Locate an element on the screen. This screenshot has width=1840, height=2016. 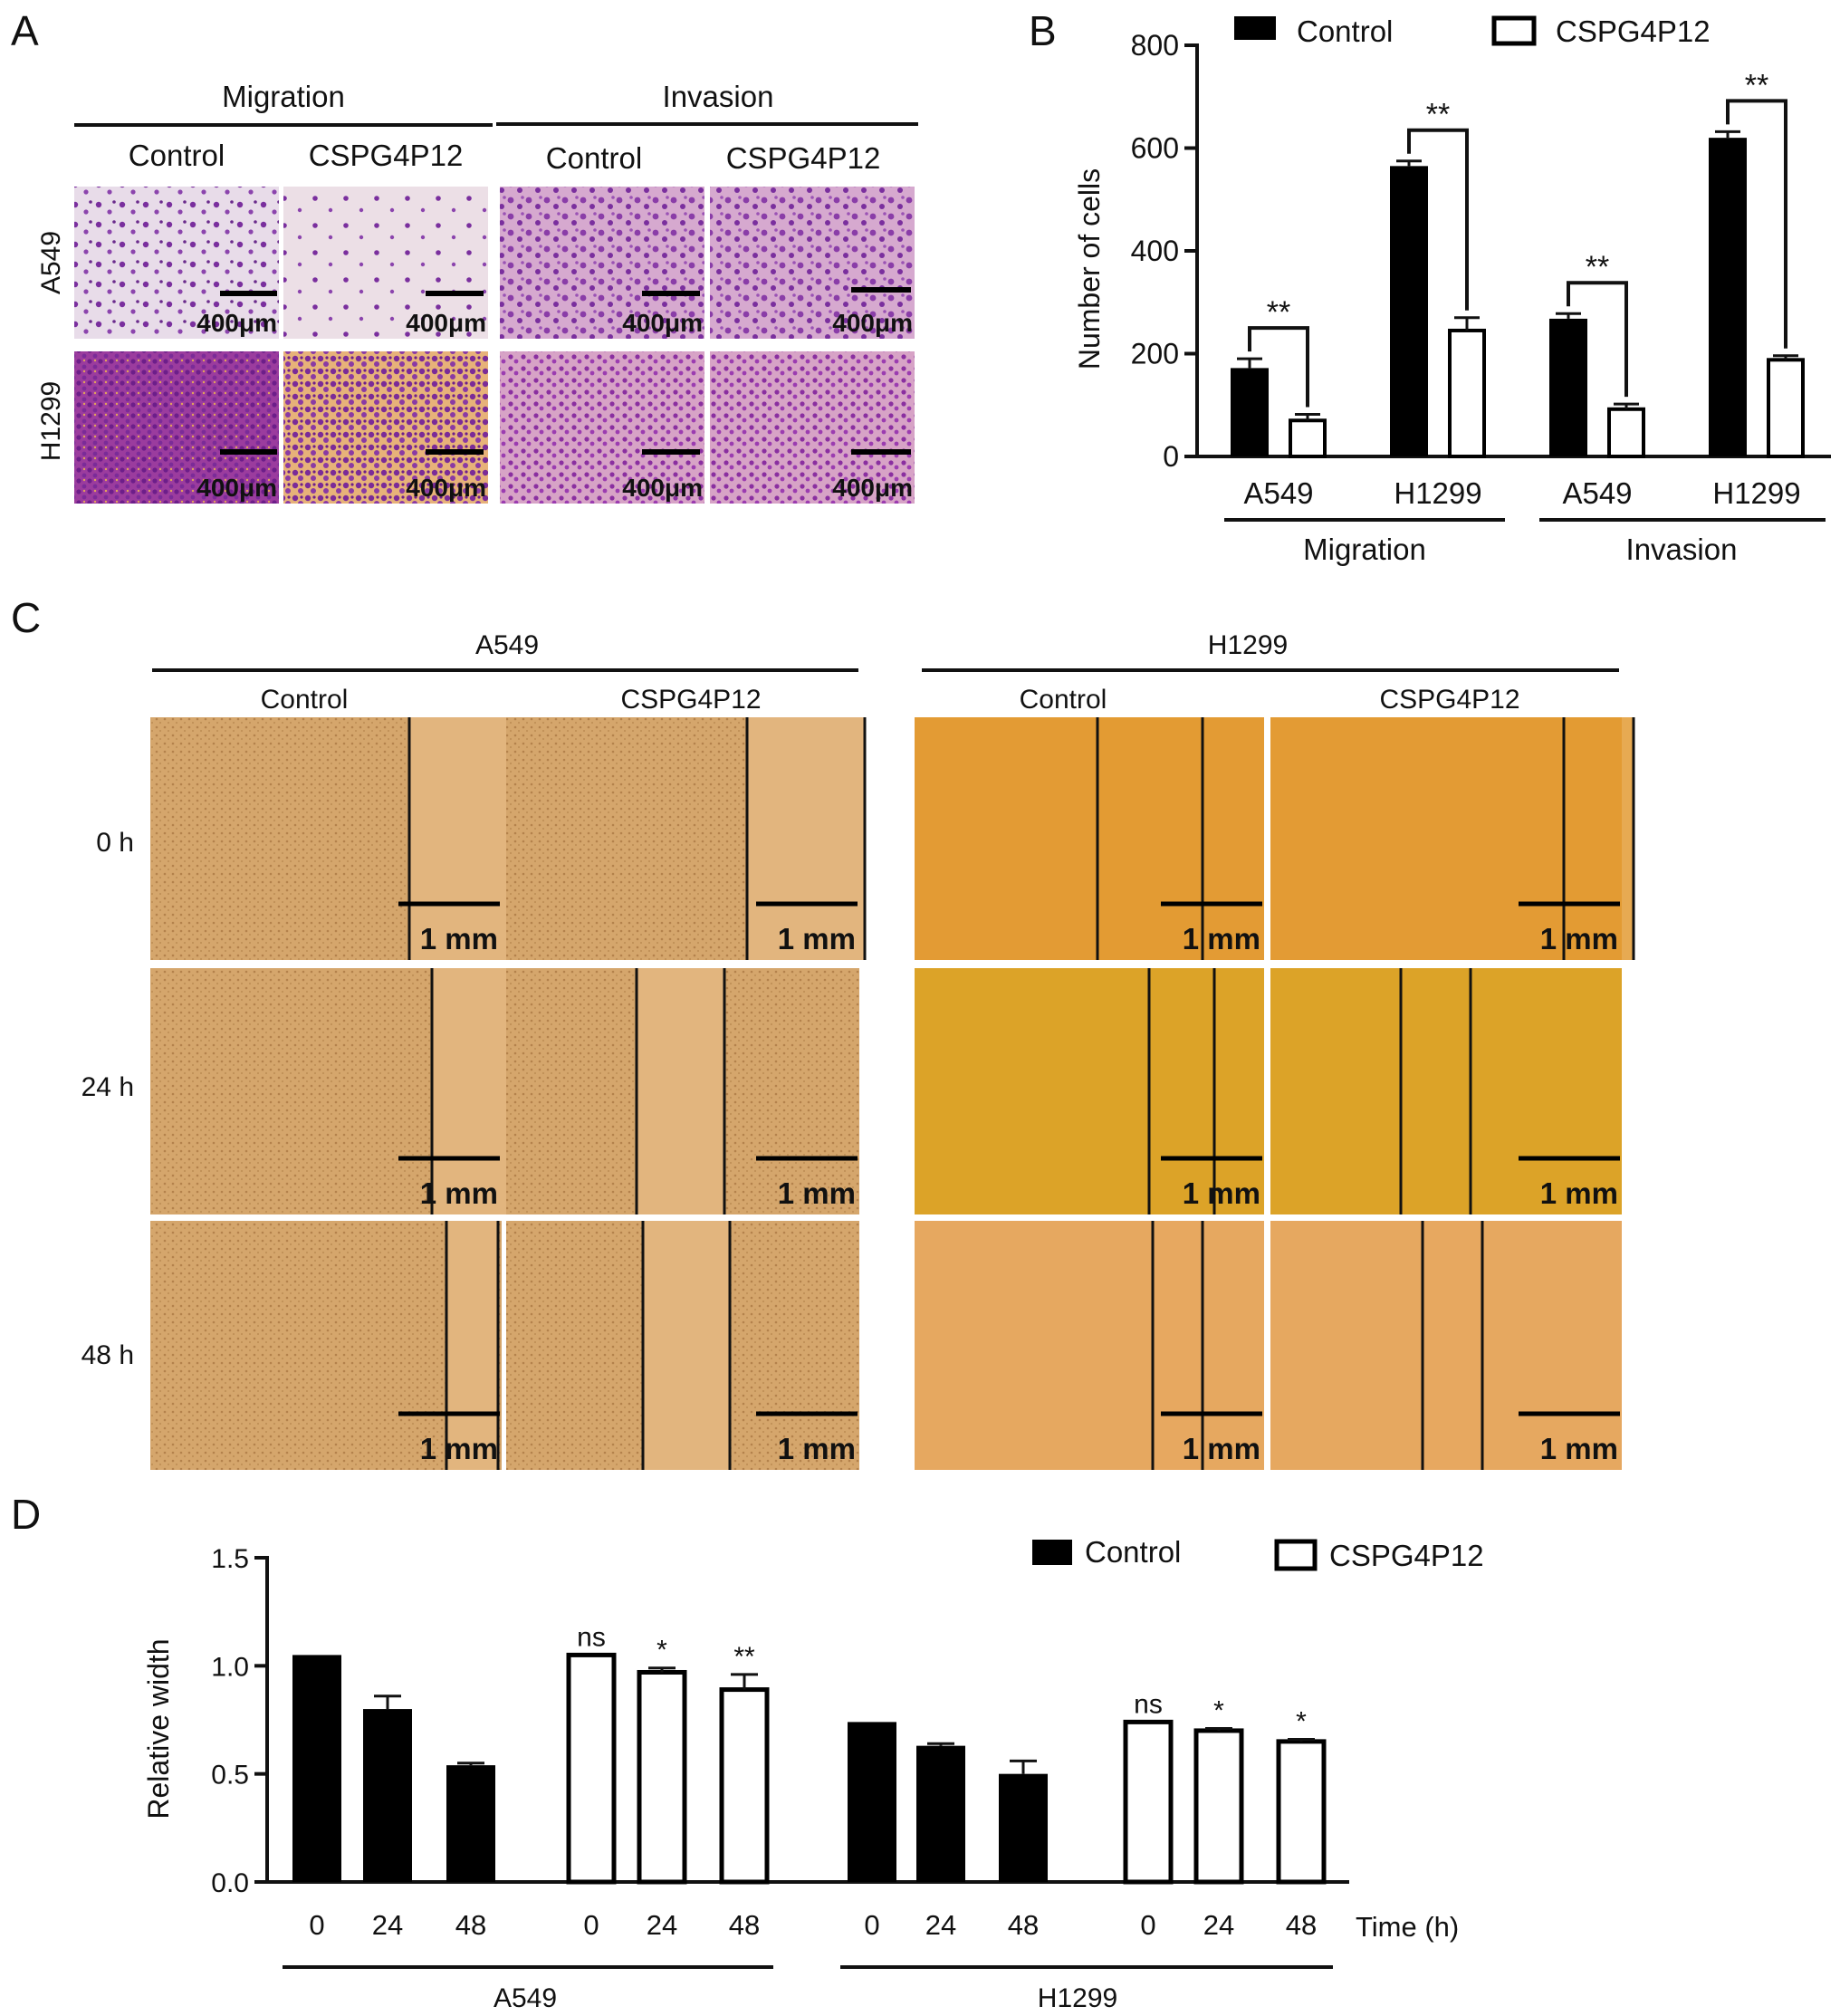
b-legend-swatch-control is located at coordinates (1255, 28).